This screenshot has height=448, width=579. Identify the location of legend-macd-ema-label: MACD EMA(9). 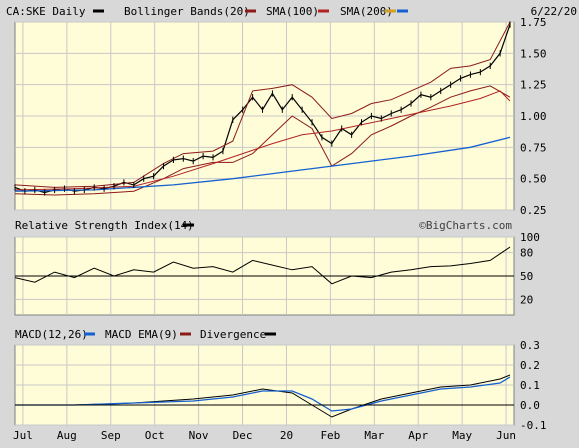
(141, 334).